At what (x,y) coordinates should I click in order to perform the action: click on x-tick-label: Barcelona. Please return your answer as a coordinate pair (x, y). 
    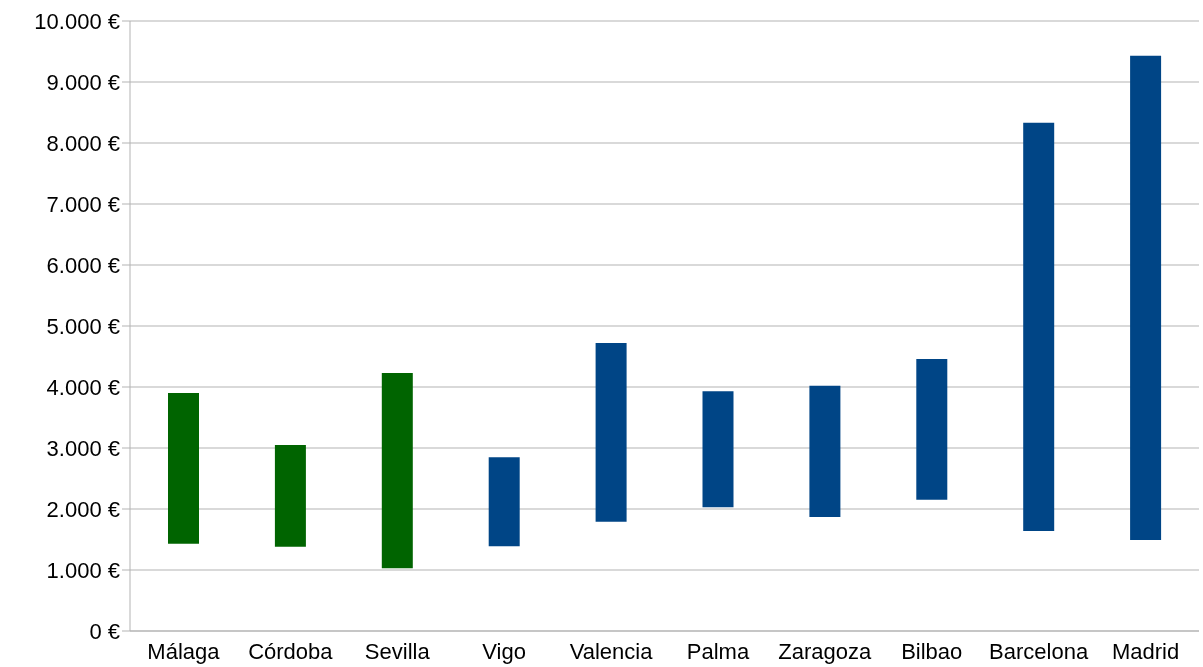
    Looking at the image, I should click on (1039, 651).